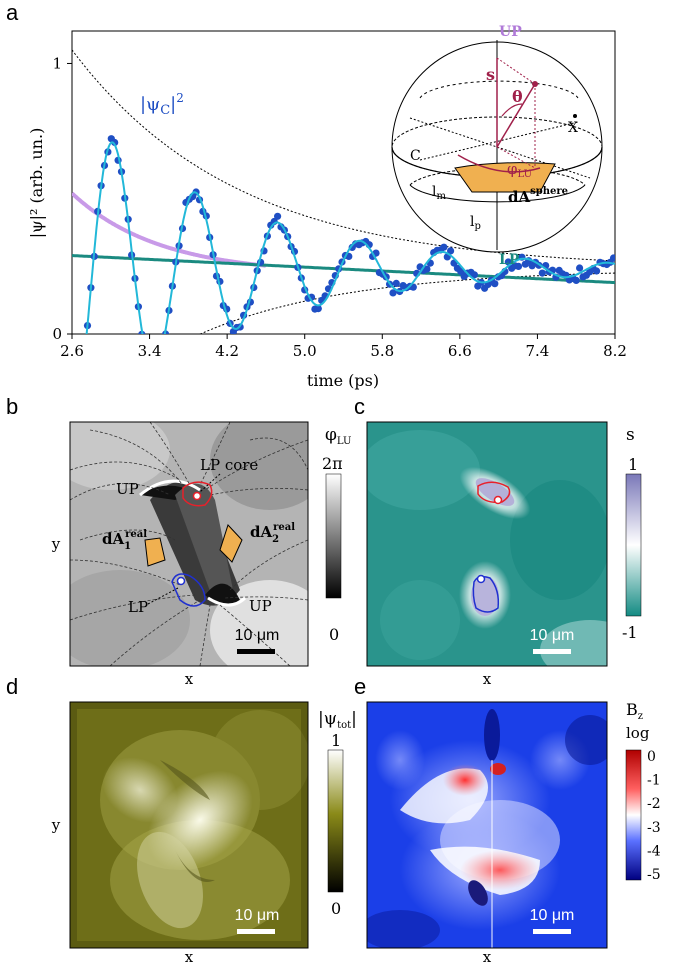 The height and width of the screenshot is (964, 690). I want to click on d-scale-bar, so click(256, 931).